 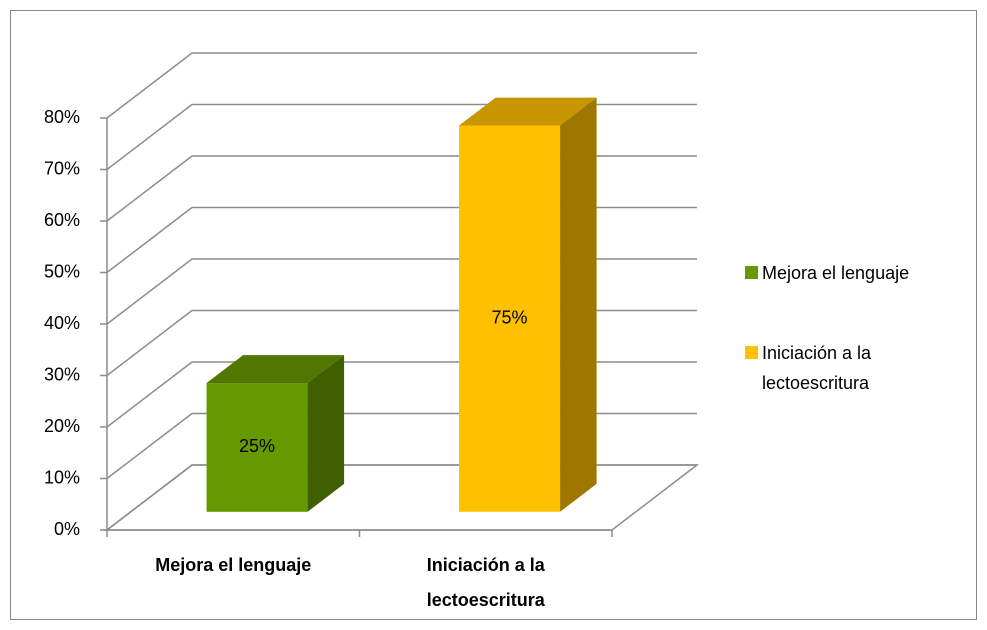 What do you see at coordinates (485, 582) in the screenshot?
I see `x-tick-label: Iniciación a la lectoescritura` at bounding box center [485, 582].